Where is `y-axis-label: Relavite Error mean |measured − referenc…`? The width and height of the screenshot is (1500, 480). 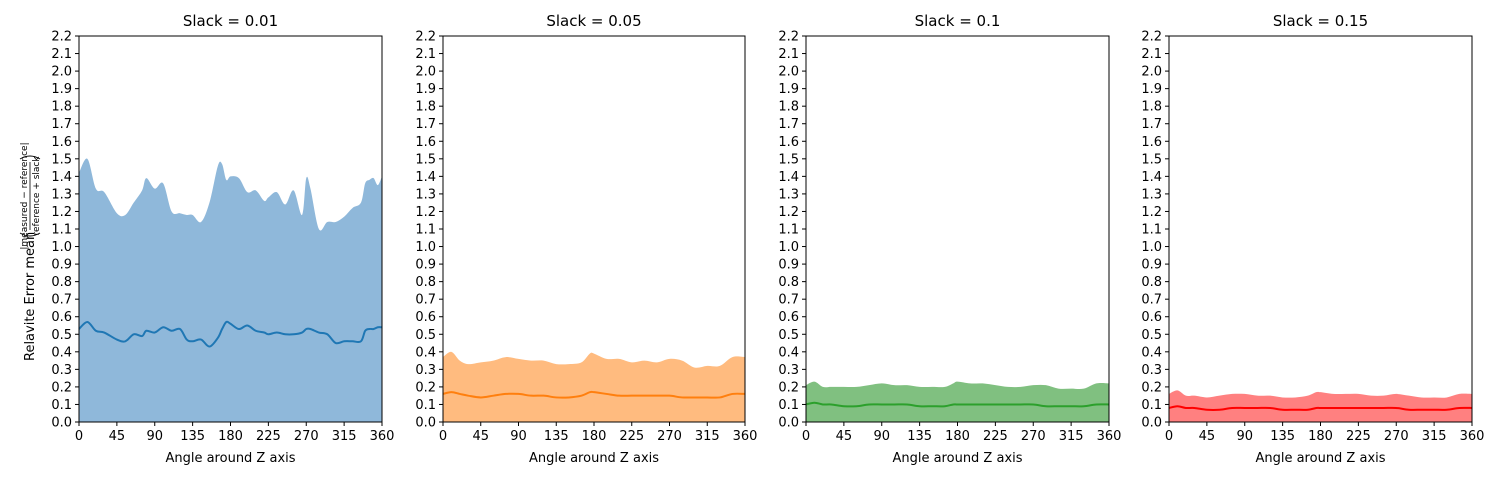
y-axis-label: Relavite Error mean |measured − referenc… is located at coordinates (30, 251).